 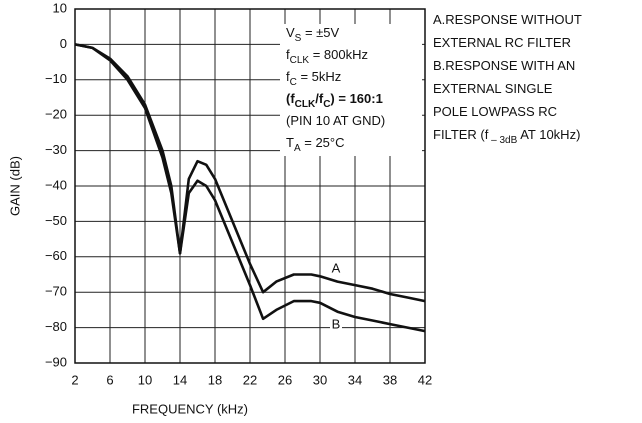 I want to click on text-segment: B.RESPONSE WITH AN, so click(x=504, y=65).